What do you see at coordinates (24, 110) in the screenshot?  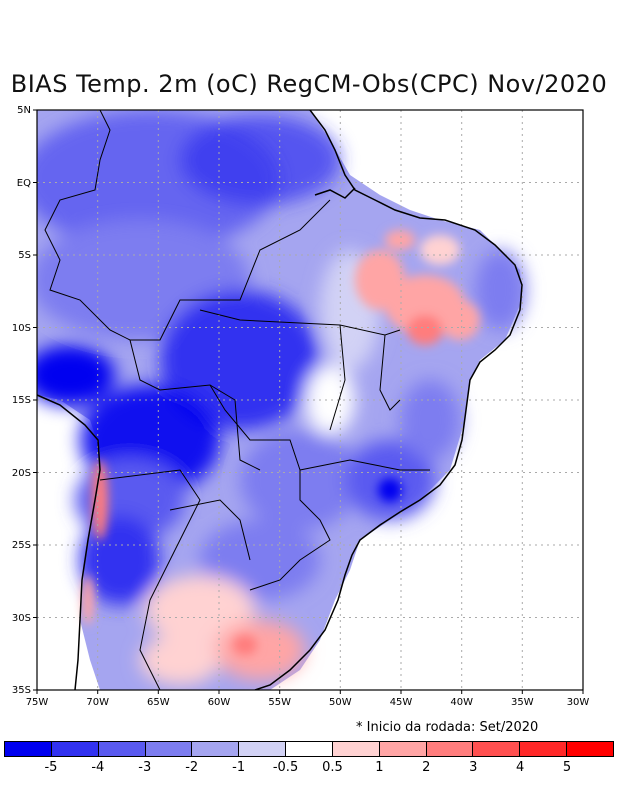 I see `lat-label: 5N` at bounding box center [24, 110].